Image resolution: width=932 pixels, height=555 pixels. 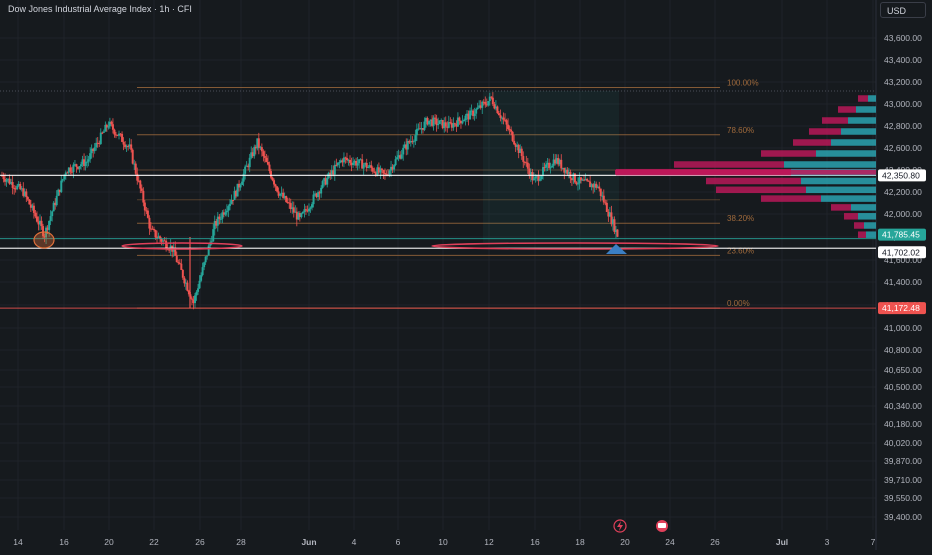 What do you see at coordinates (902, 308) in the screenshot?
I see `price-tag-bg` at bounding box center [902, 308].